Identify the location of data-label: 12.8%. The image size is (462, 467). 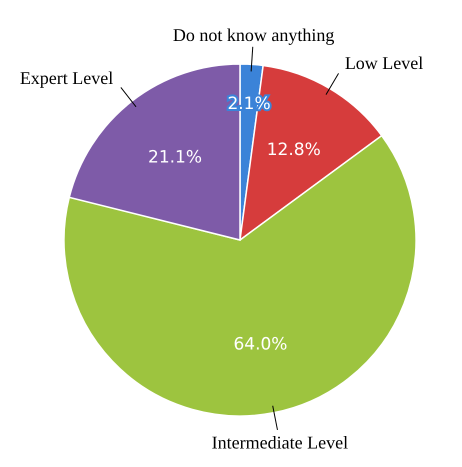
(293, 150).